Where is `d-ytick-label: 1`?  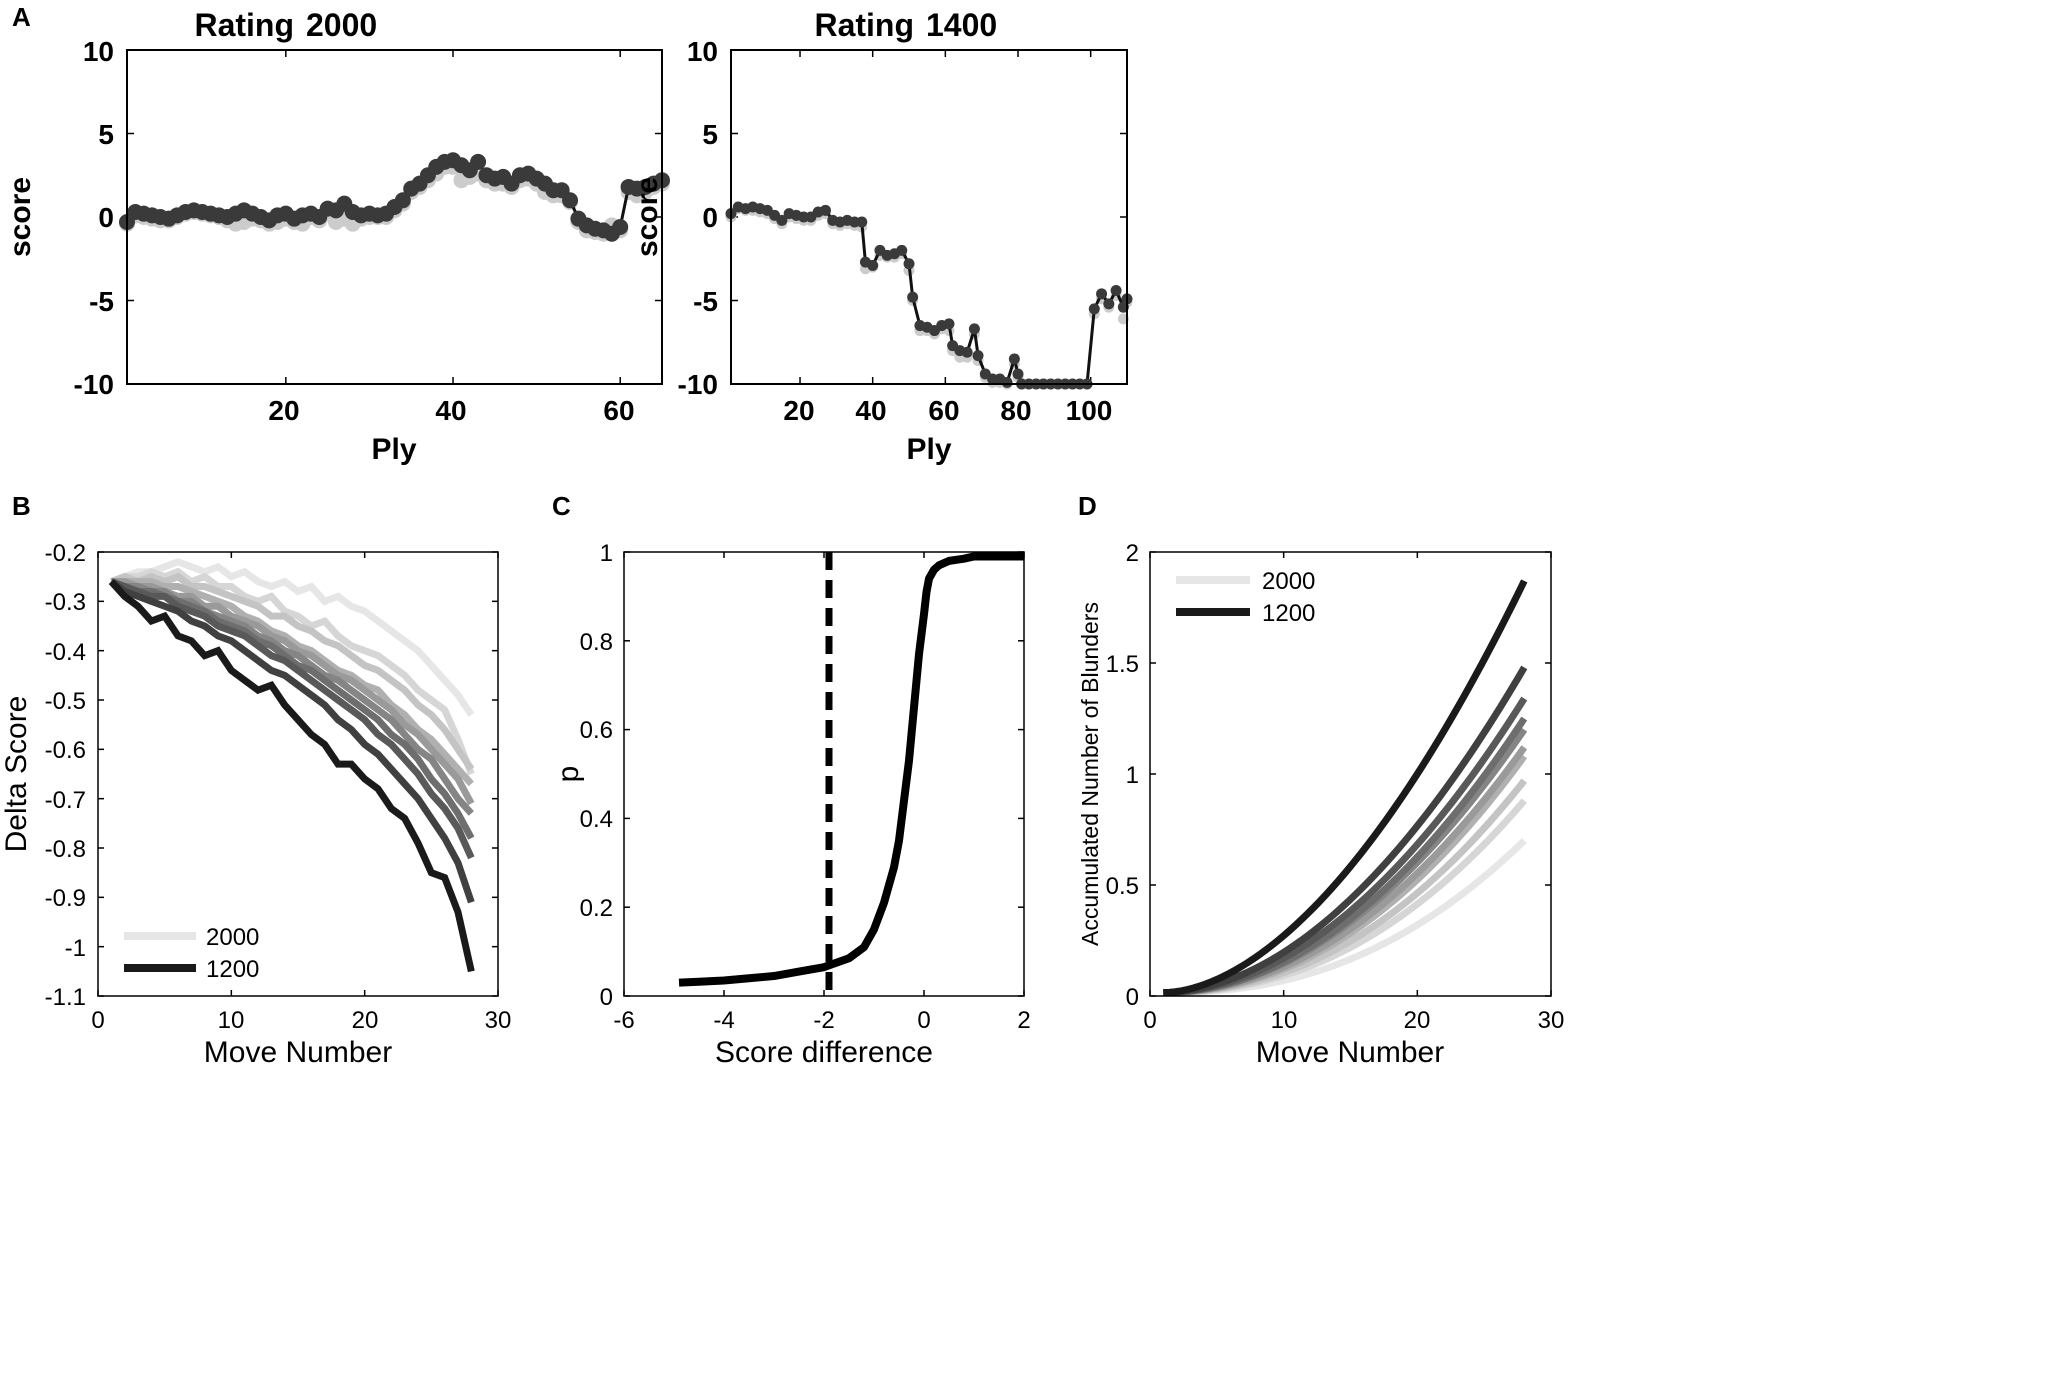 d-ytick-label: 1 is located at coordinates (1132, 775).